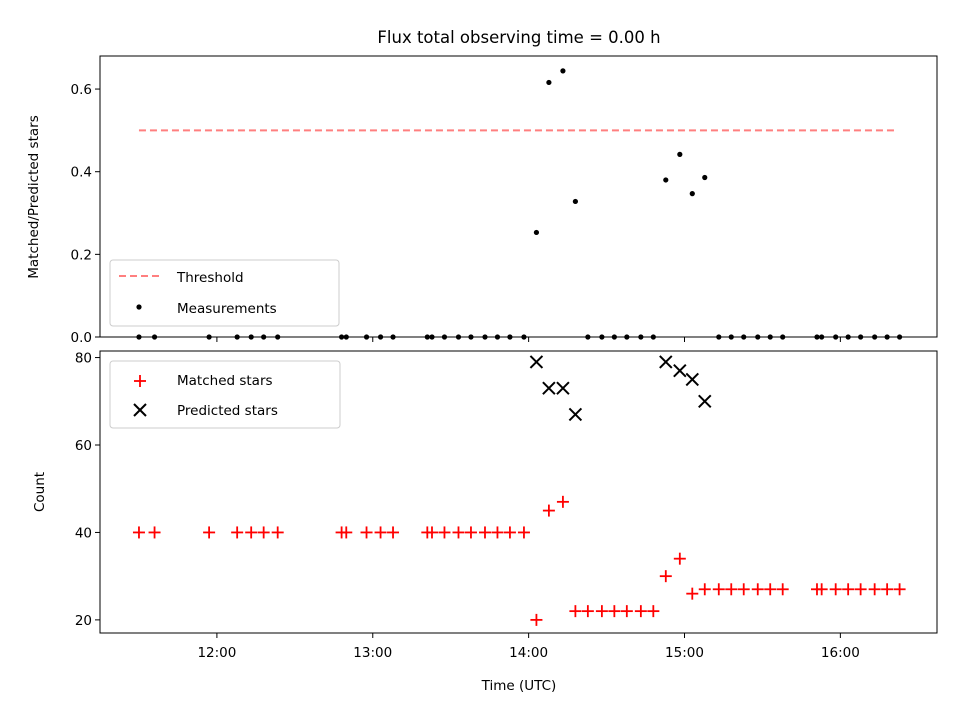 This screenshot has height=720, width=960. What do you see at coordinates (140, 381) in the screenshot?
I see `legend-matched-swatch` at bounding box center [140, 381].